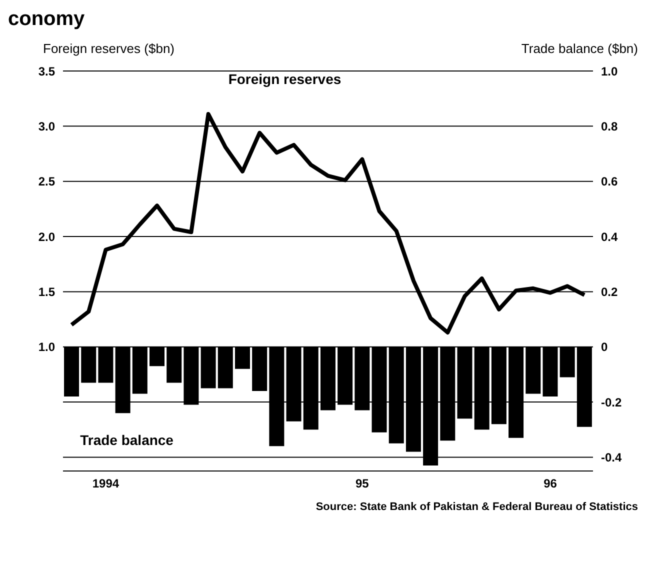  What do you see at coordinates (363, 483) in the screenshot?
I see `x-tick-label: 95` at bounding box center [363, 483].